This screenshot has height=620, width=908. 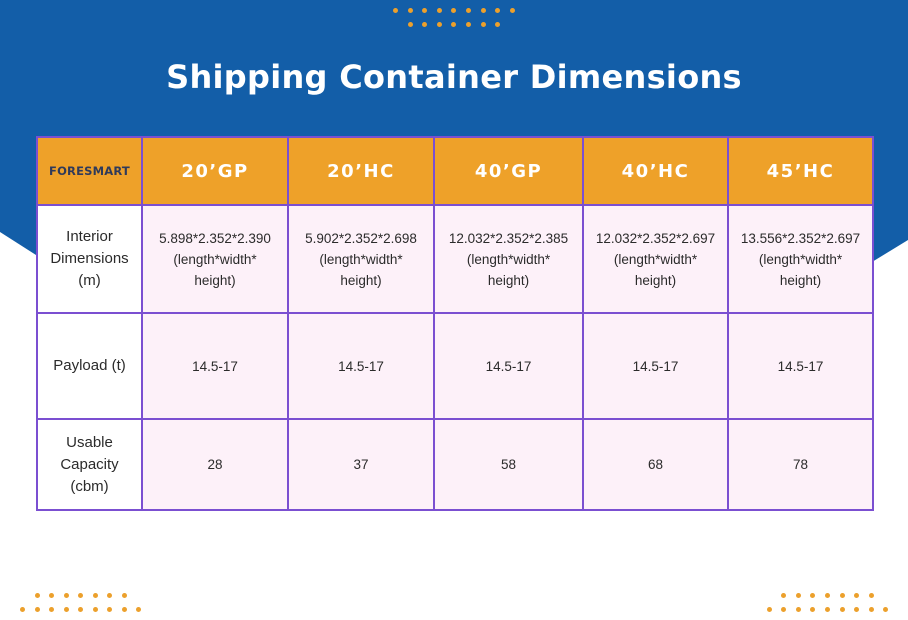 I want to click on table-header-row: FORESMART 20’GP 20’HC 40’GP 40’HC 45’HC, so click(x=455, y=171).